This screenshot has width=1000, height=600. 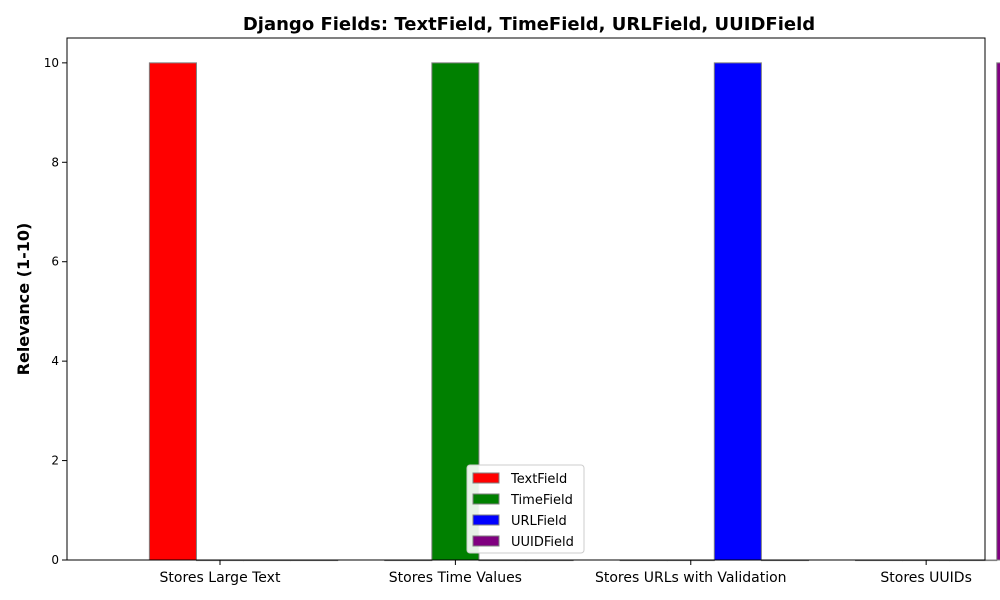 What do you see at coordinates (23, 299) in the screenshot?
I see `y-axis-label: Relevance (1-10)` at bounding box center [23, 299].